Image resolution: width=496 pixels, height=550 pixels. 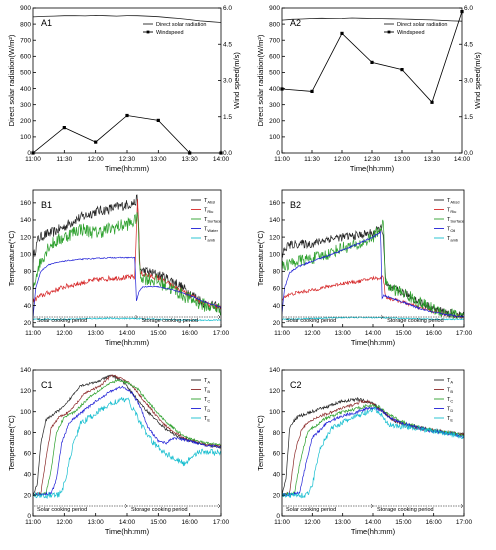 What do you see at coordinates (181, 25) in the screenshot?
I see `legend-entry: Direct solar radiation` at bounding box center [181, 25].